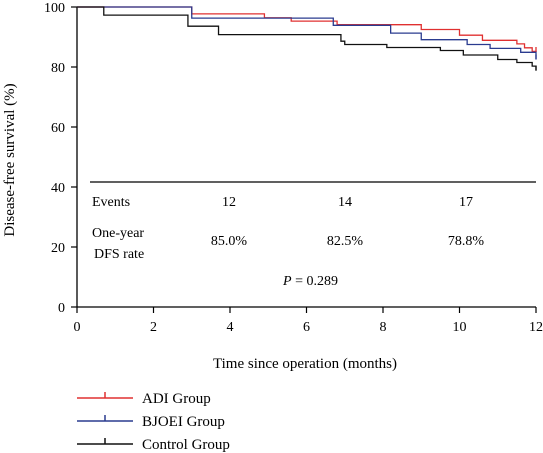 The image size is (543, 453). I want to click on legend-item-control: Control Group, so click(153, 445).